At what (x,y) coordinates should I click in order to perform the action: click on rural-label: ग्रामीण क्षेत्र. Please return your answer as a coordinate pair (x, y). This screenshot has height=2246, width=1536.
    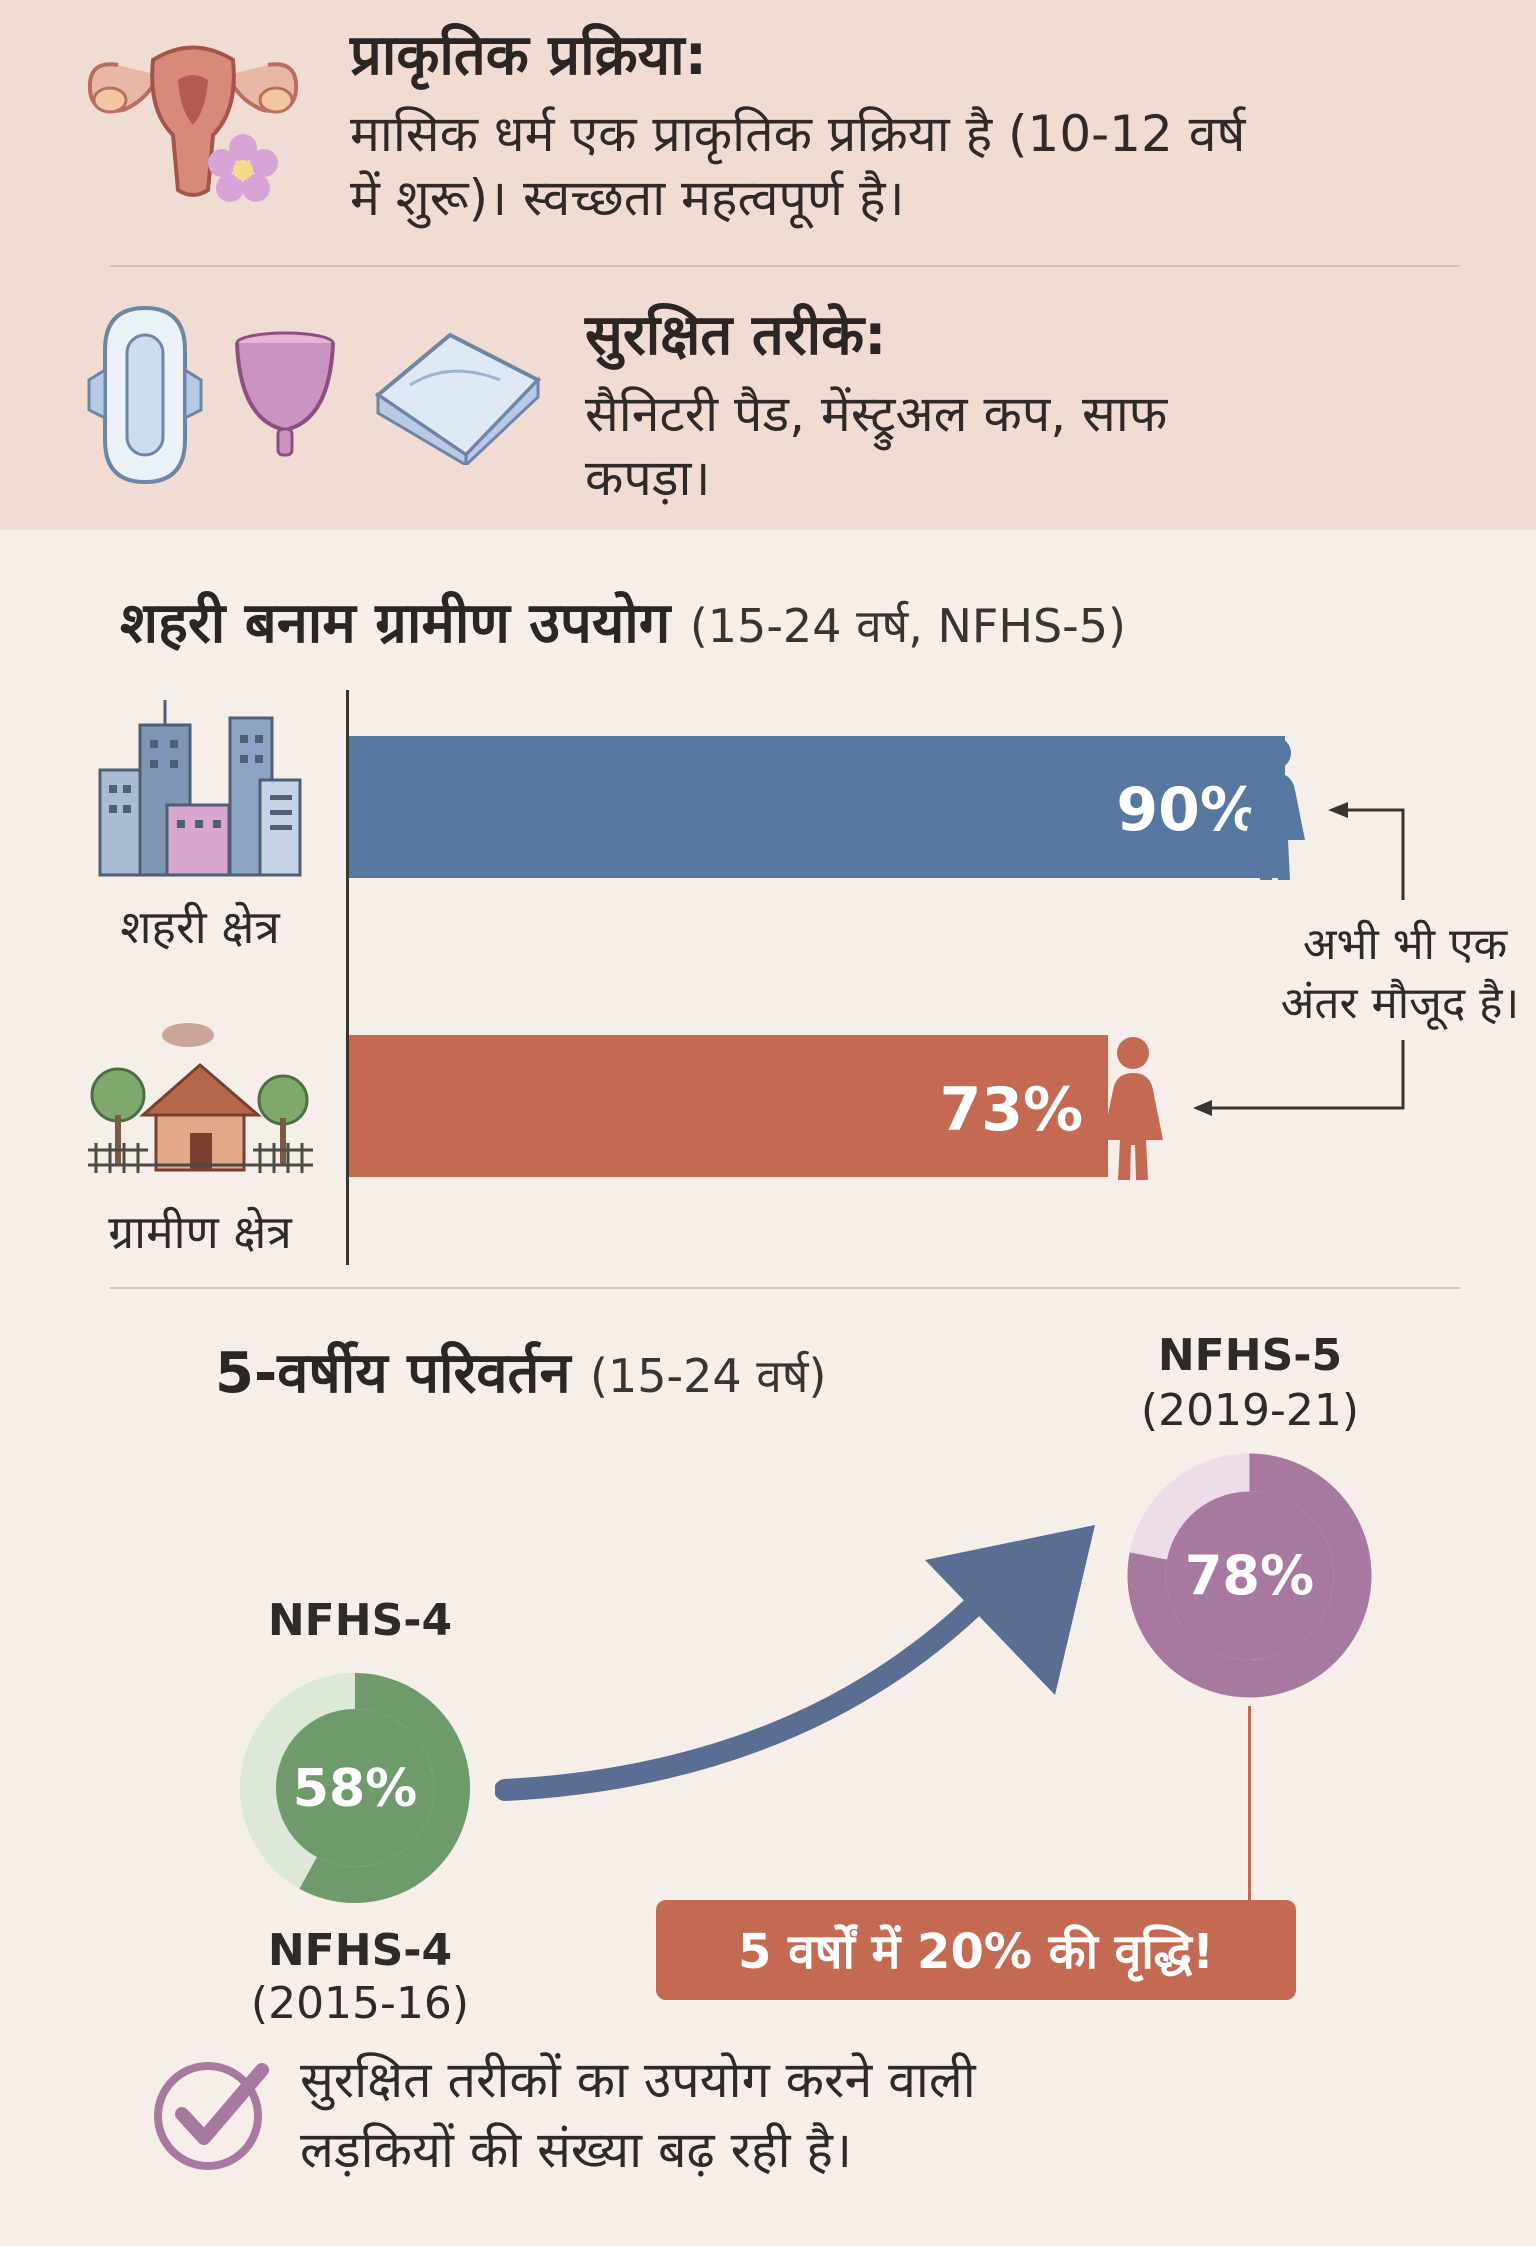
    Looking at the image, I should click on (200, 1232).